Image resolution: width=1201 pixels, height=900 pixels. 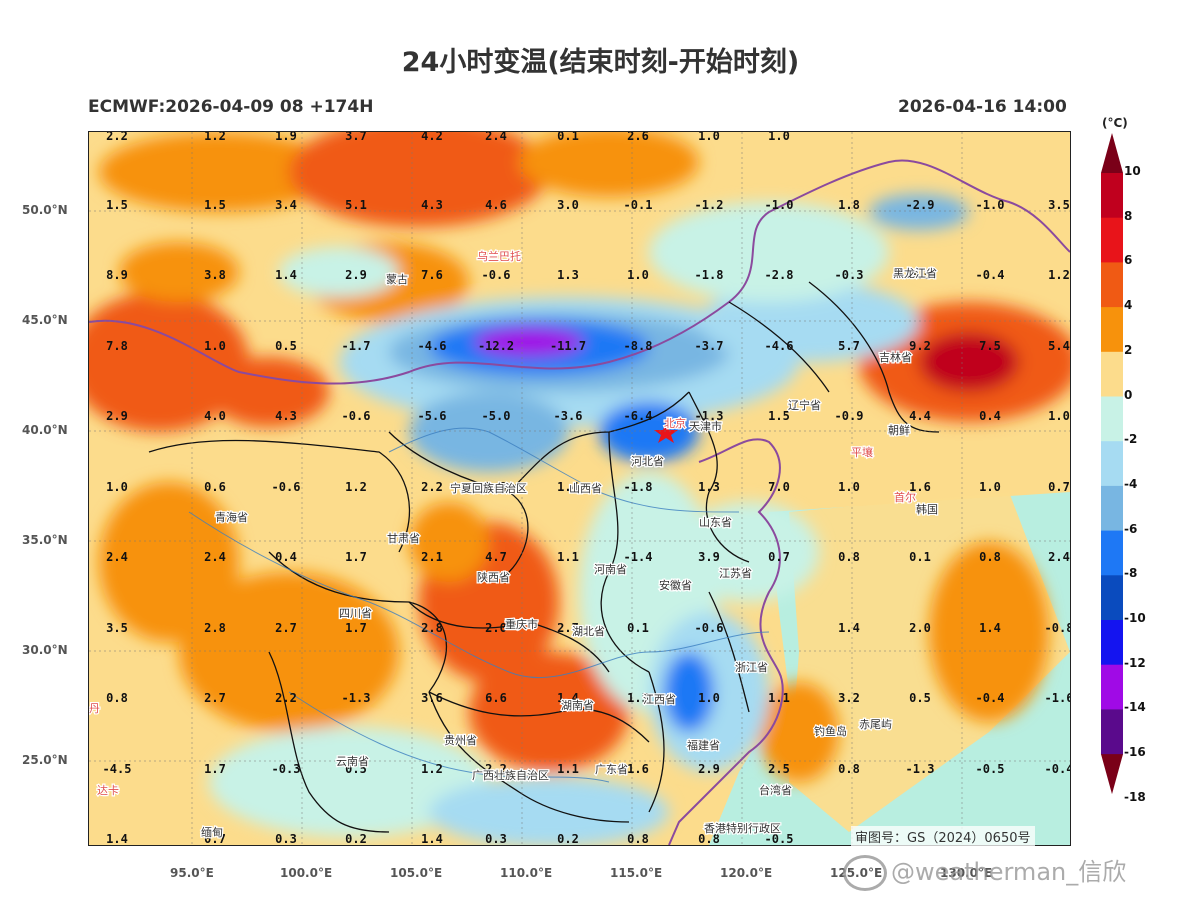 What do you see at coordinates (568, 838) in the screenshot?
I see `grid-value: 0.2` at bounding box center [568, 838].